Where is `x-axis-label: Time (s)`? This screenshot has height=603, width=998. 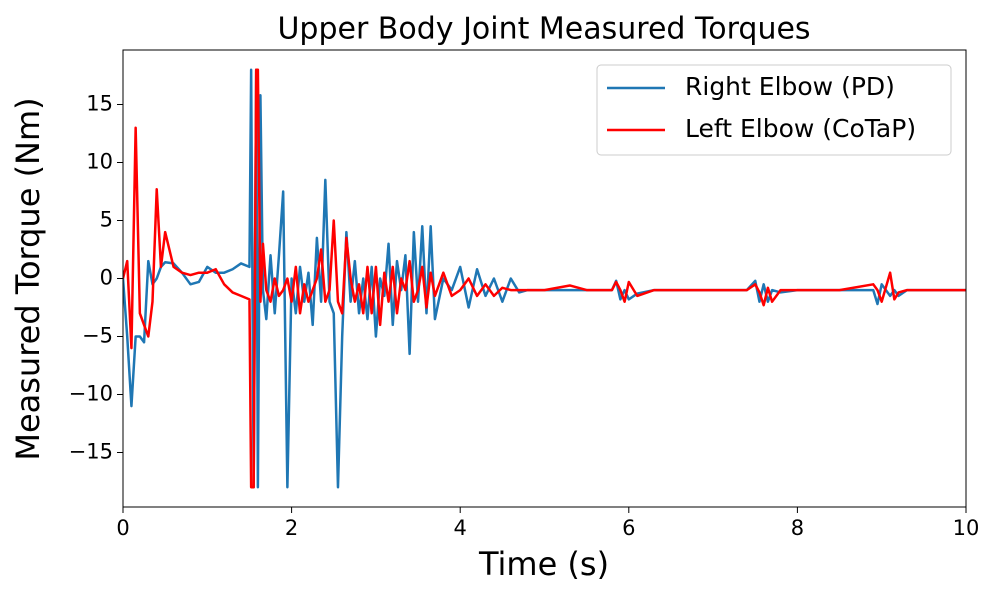
x-axis-label: Time (s) is located at coordinates (543, 564).